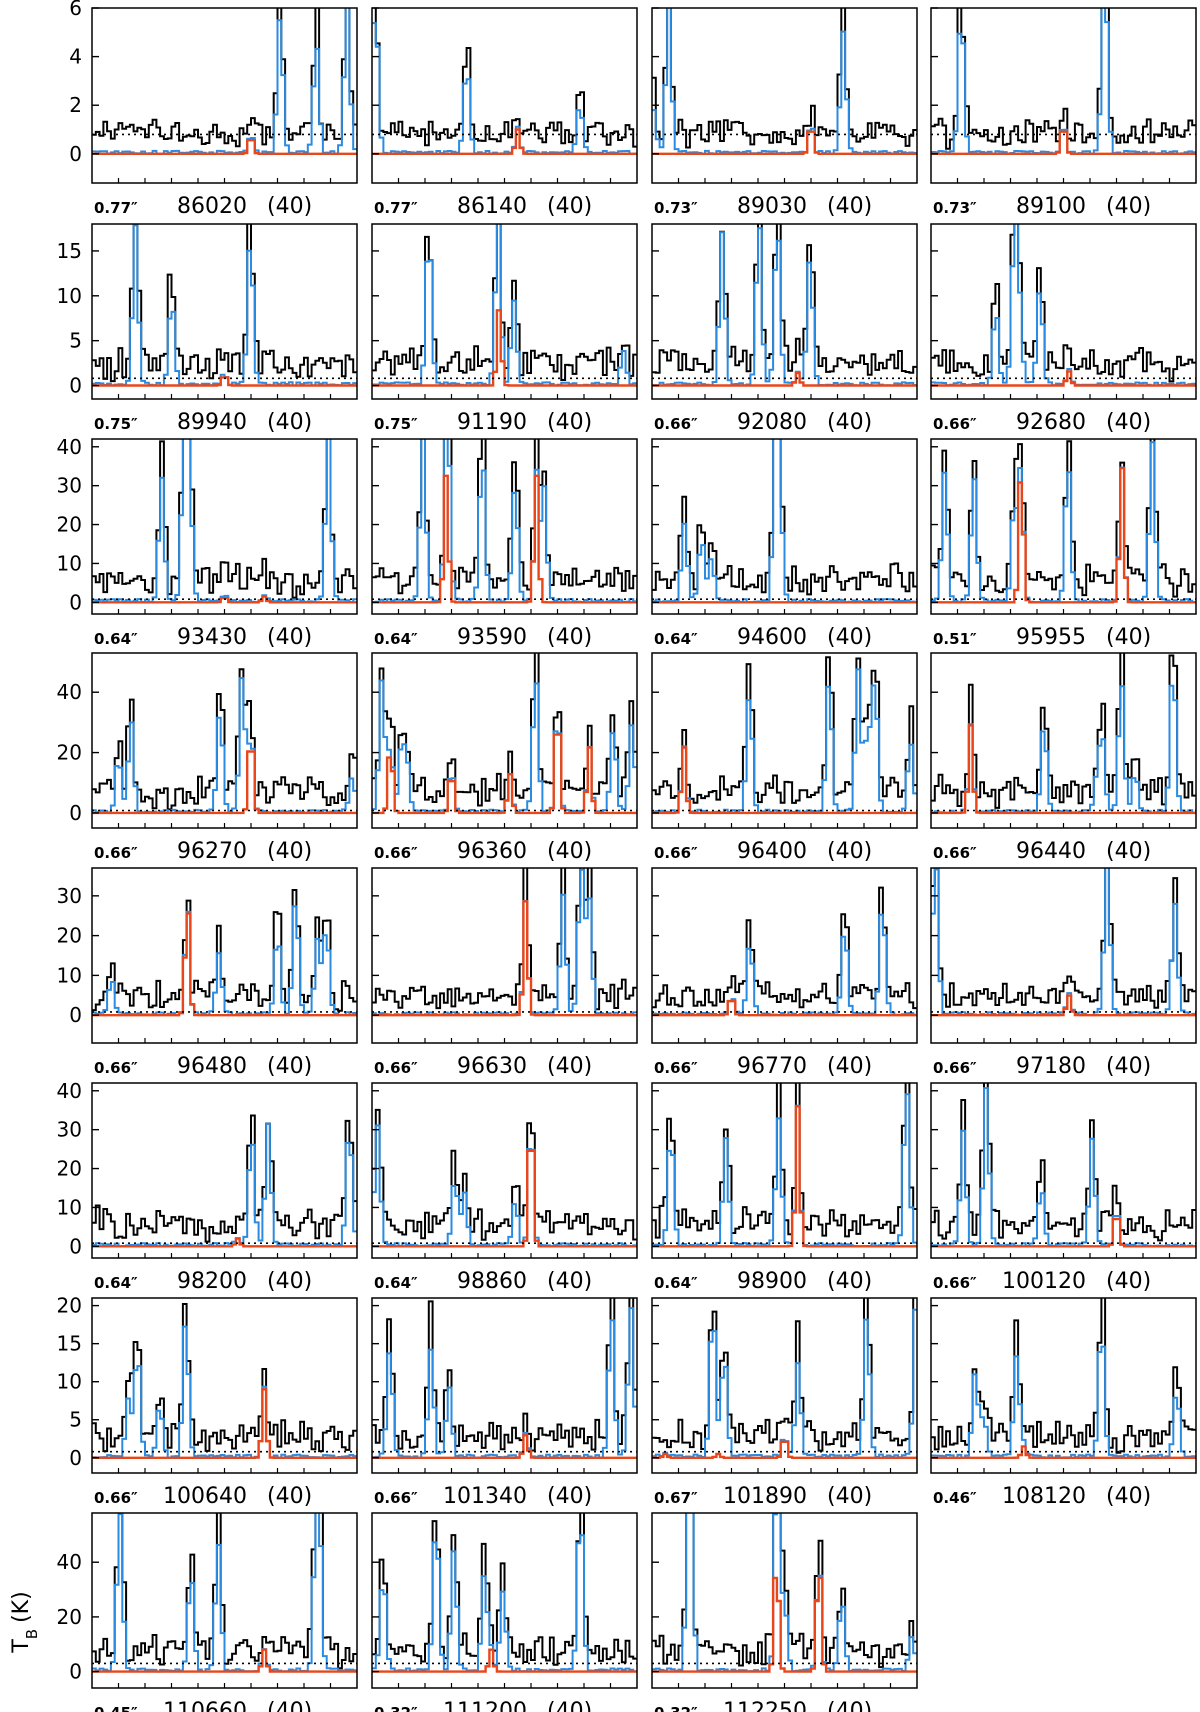  I want to click on frequency-label: 86140, so click(492, 206).